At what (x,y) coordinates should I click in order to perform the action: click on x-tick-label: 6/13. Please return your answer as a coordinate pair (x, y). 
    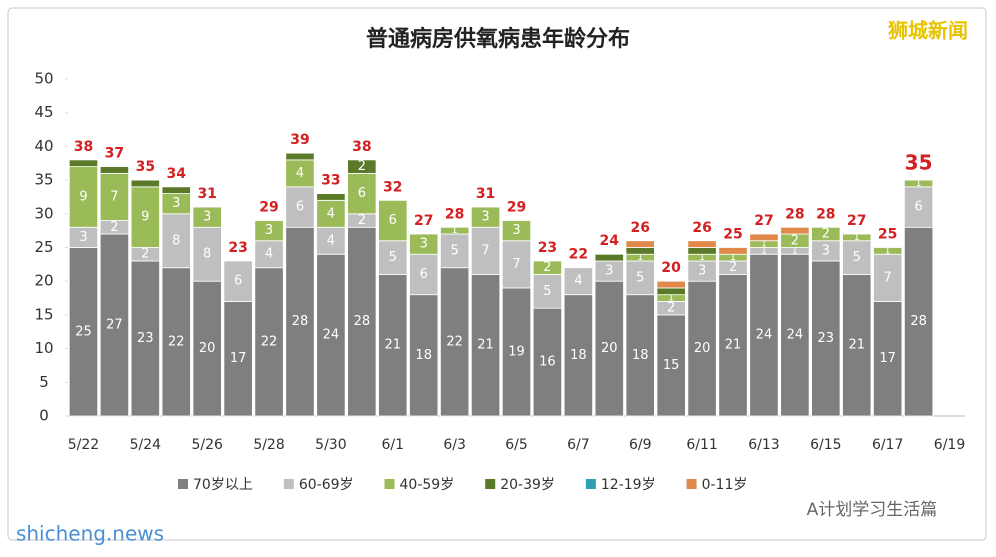
    Looking at the image, I should click on (763, 445).